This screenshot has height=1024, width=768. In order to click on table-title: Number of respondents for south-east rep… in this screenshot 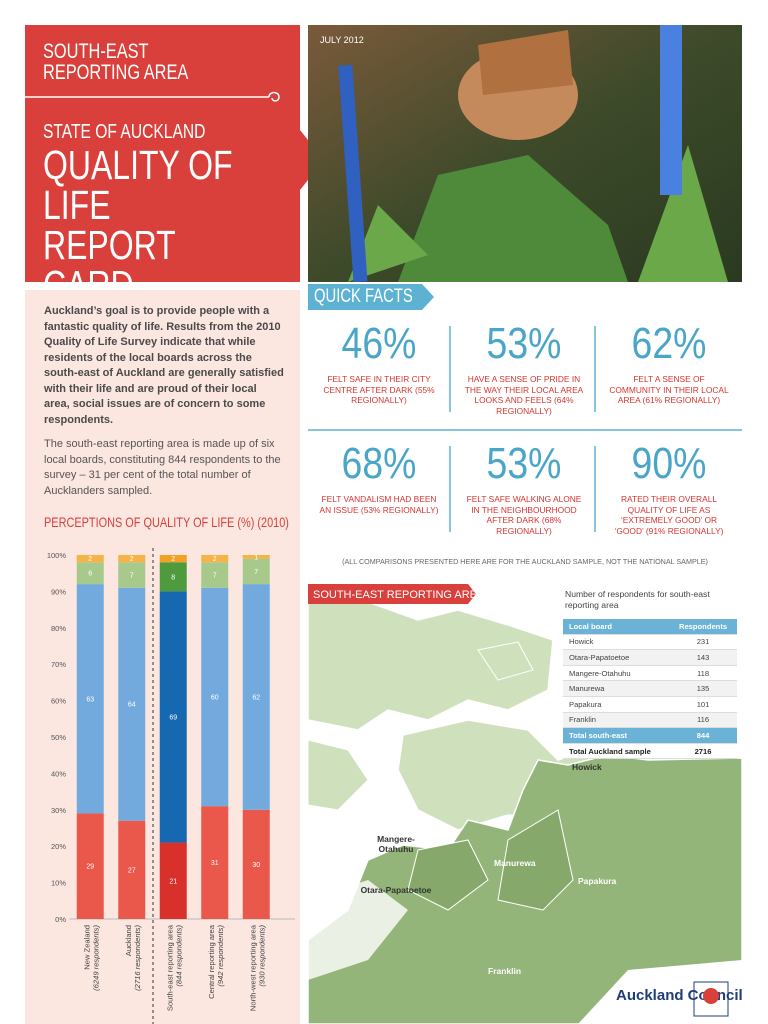, I will do `click(637, 599)`.